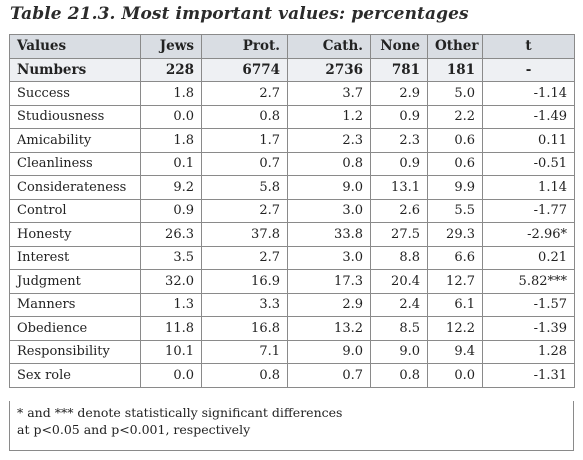 This screenshot has height=460, width=583. What do you see at coordinates (399, 210) in the screenshot?
I see `table-cell: 2.6` at bounding box center [399, 210].